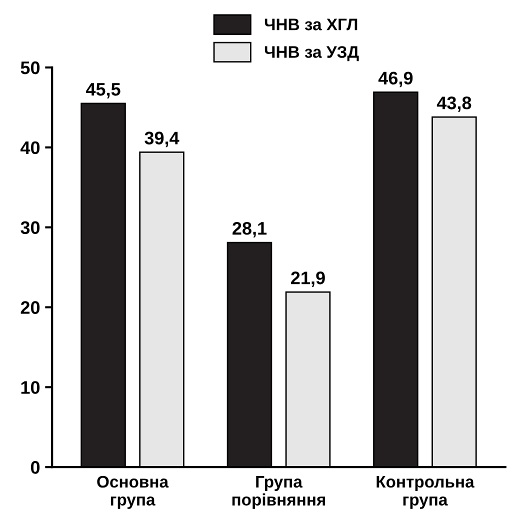 Image resolution: width=521 pixels, height=519 pixels. Describe the element at coordinates (30, 227) in the screenshot. I see `y-tick-label: 30` at that location.